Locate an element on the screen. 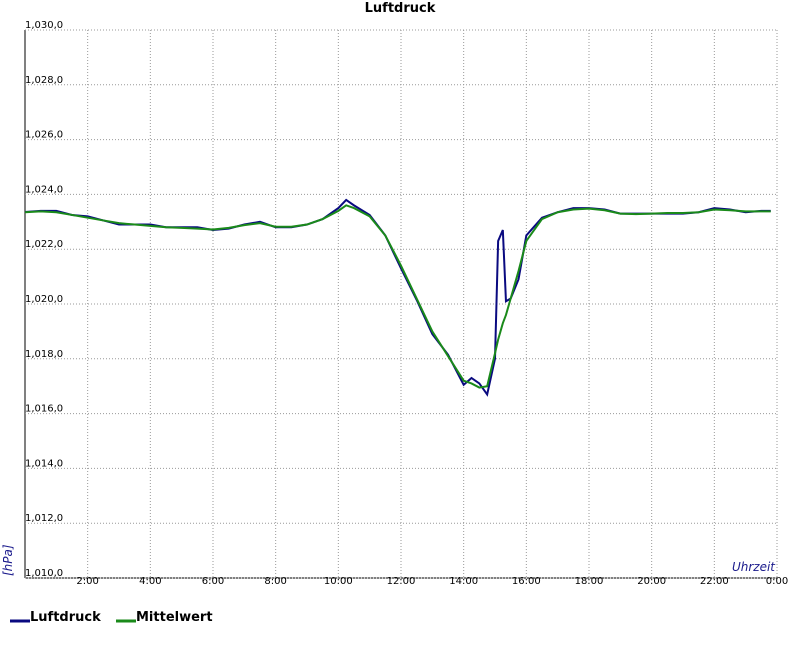 This screenshot has width=800, height=654. x-tick-label: 18:00 is located at coordinates (589, 581).